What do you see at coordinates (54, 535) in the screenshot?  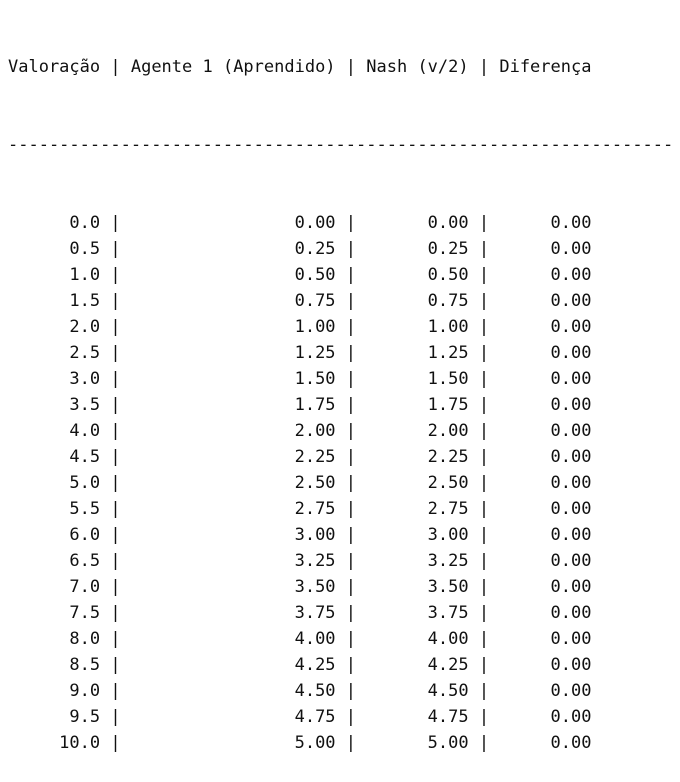 I see `cell-valoracao: 6.0` at bounding box center [54, 535].